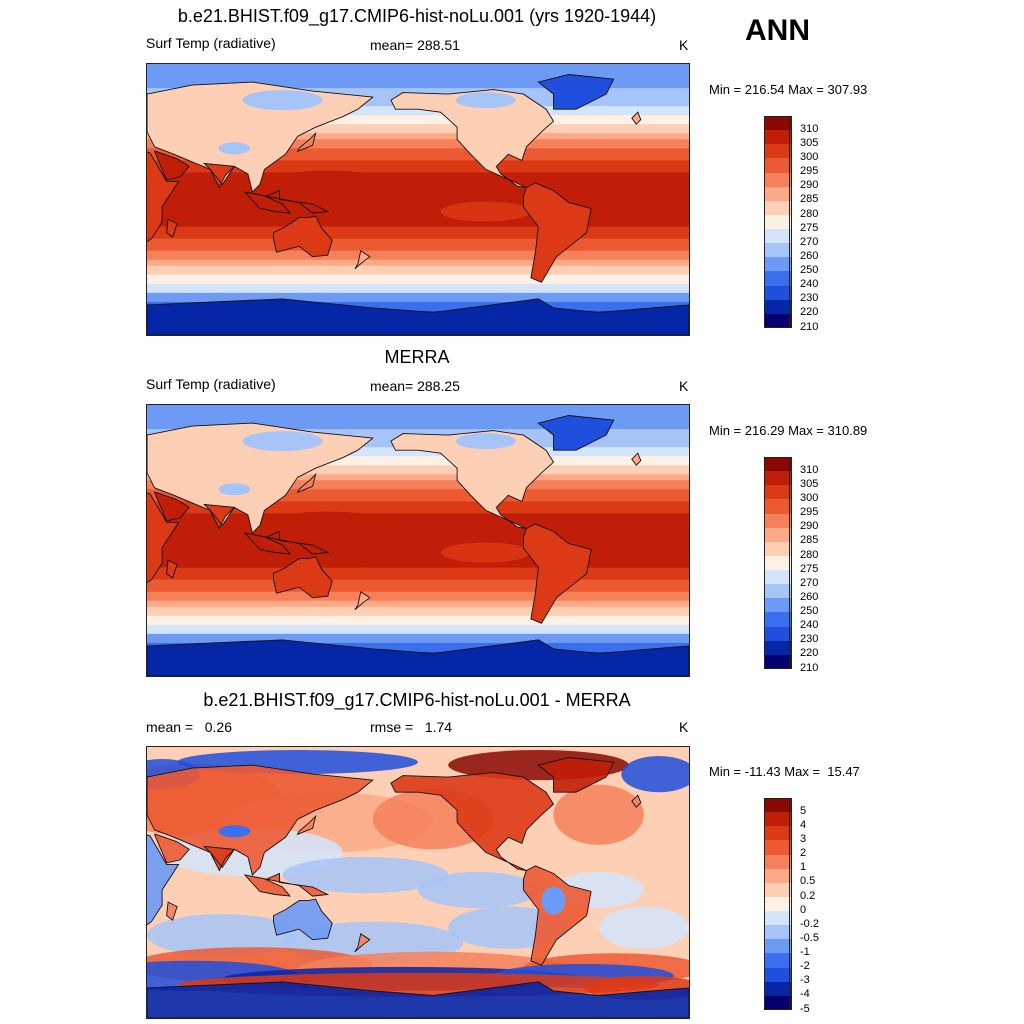  What do you see at coordinates (803, 810) in the screenshot?
I see `colorbar-tick-label: 5` at bounding box center [803, 810].